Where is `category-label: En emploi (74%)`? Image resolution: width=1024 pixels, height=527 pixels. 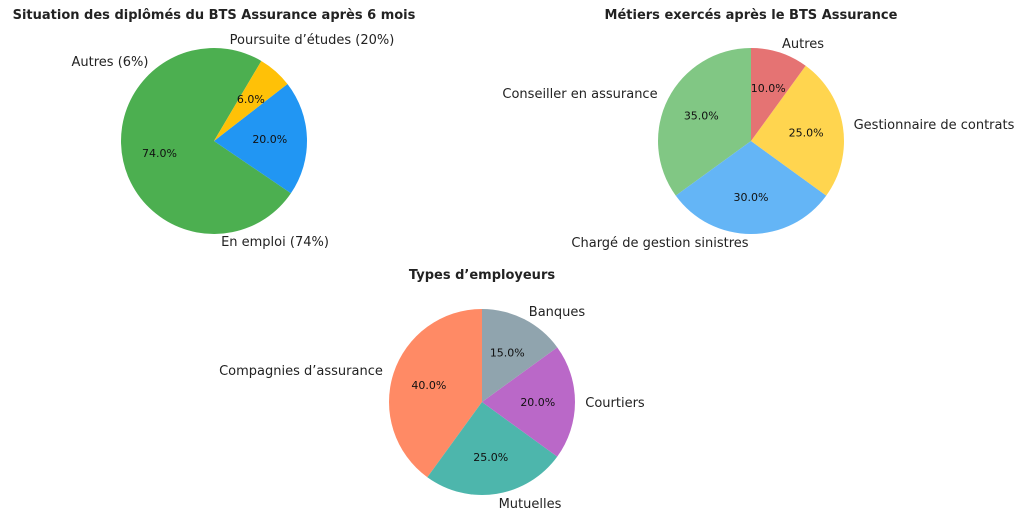 category-label: En emploi (74%) is located at coordinates (275, 242).